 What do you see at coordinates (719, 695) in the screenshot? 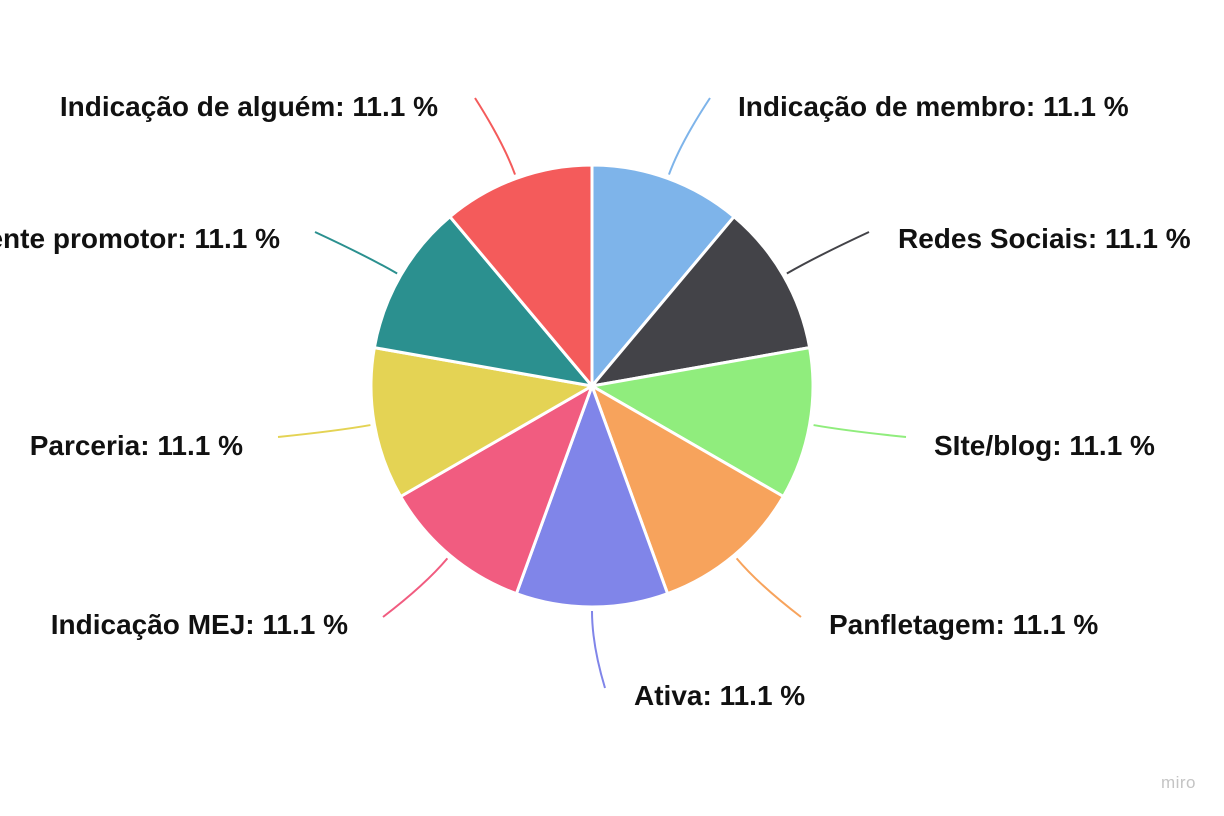
I see `slice-label: Ativa: 11.1 %` at bounding box center [719, 695].